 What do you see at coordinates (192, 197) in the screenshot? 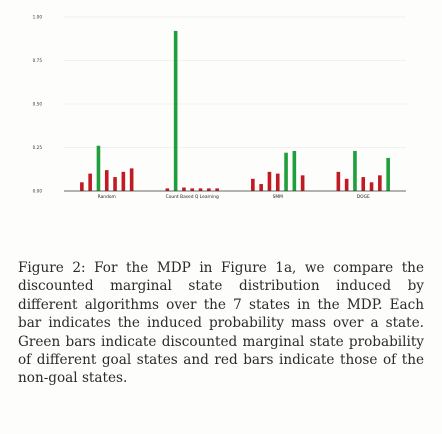
I see `x-category-label: Count Based Q Learning` at bounding box center [192, 197].